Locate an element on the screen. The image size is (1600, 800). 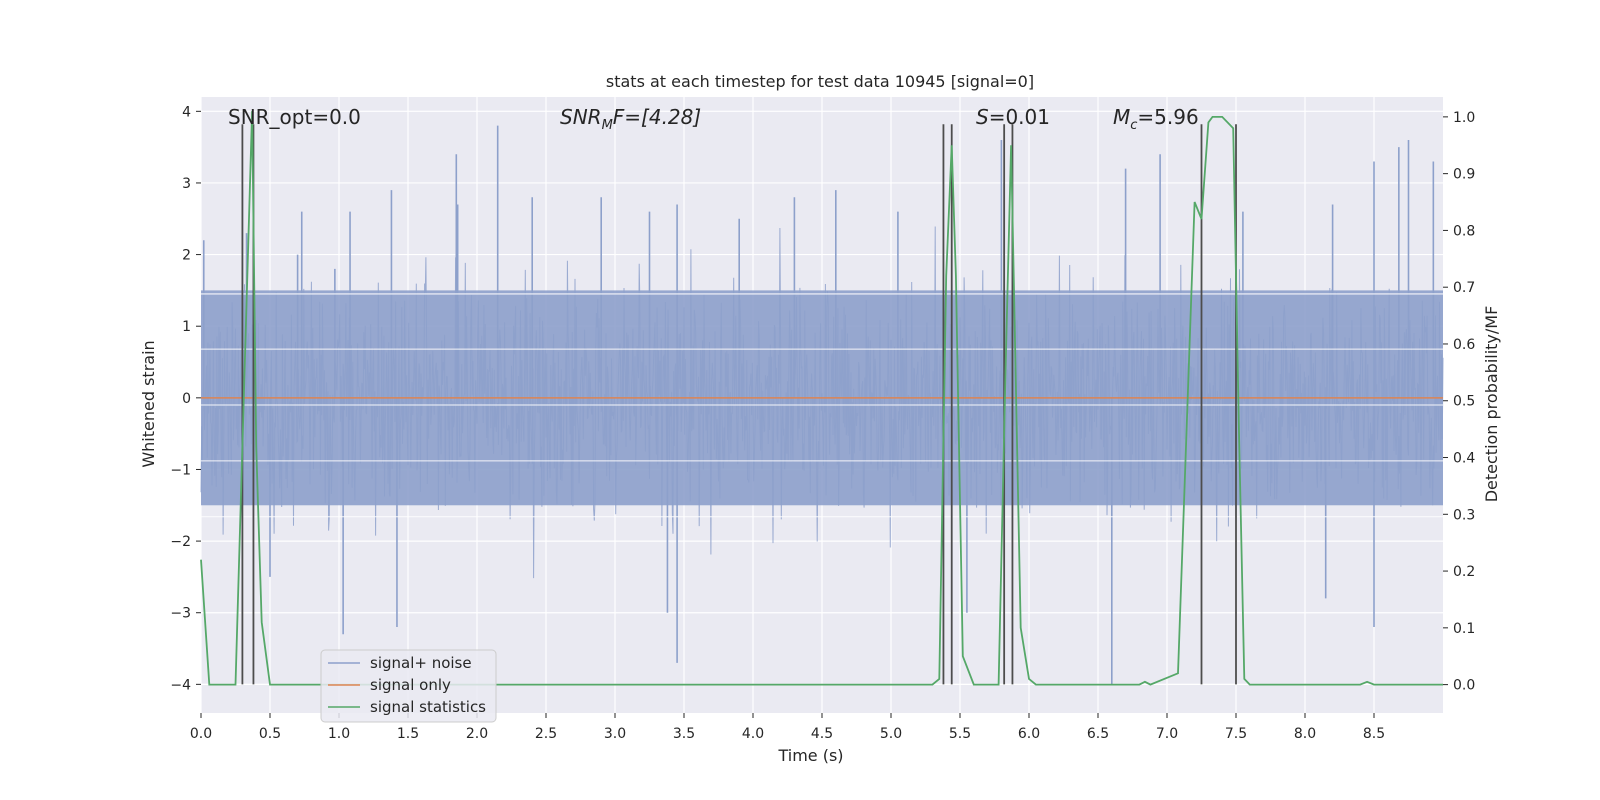
x-tick-label: 6.0 is located at coordinates (1029, 734).